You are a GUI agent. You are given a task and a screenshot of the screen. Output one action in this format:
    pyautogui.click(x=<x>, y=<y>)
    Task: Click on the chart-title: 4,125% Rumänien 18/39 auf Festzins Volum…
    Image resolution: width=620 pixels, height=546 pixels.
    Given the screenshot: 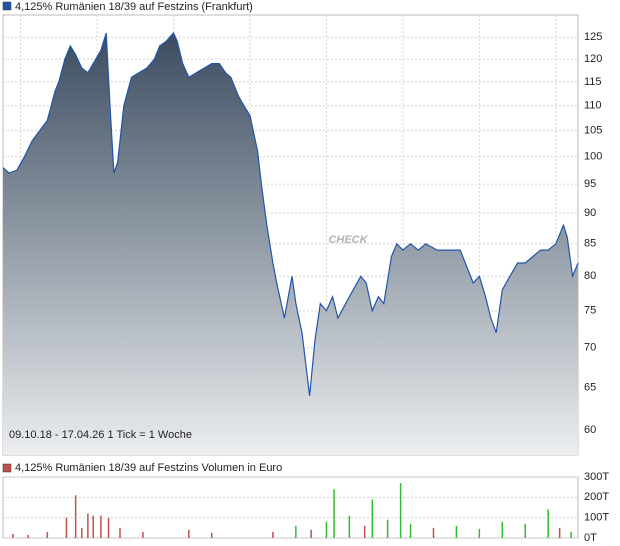 What is the action you would take?
    pyautogui.click(x=148, y=468)
    